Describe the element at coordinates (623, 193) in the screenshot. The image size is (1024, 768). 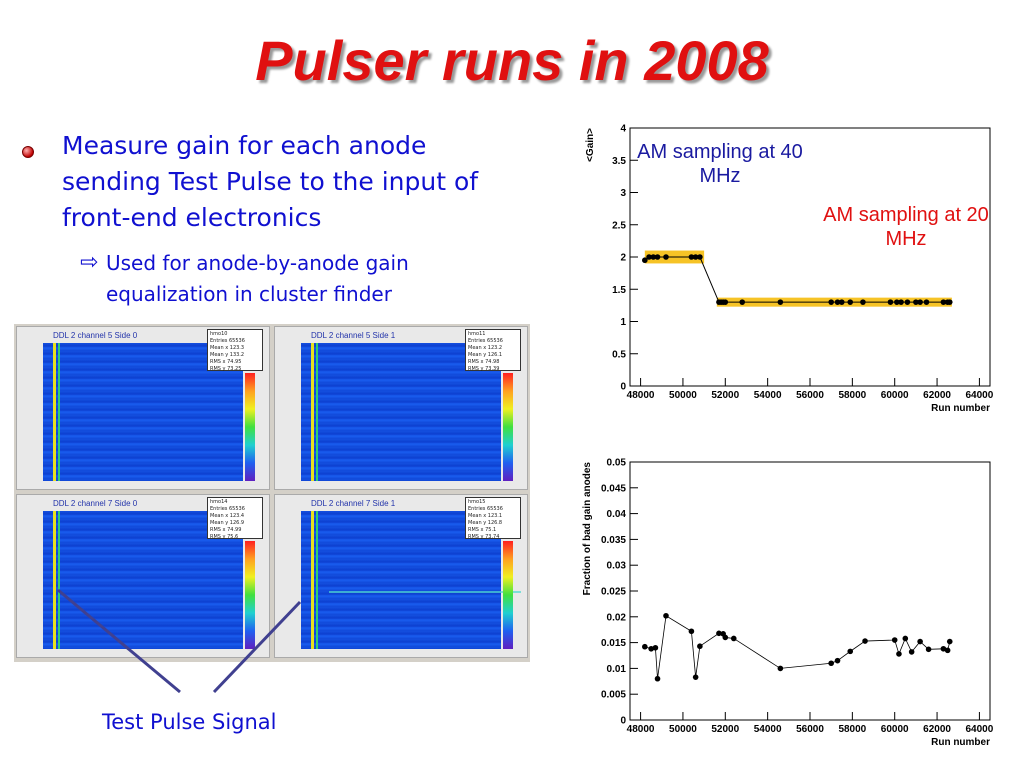
I see `y-tick-label: 3` at that location.